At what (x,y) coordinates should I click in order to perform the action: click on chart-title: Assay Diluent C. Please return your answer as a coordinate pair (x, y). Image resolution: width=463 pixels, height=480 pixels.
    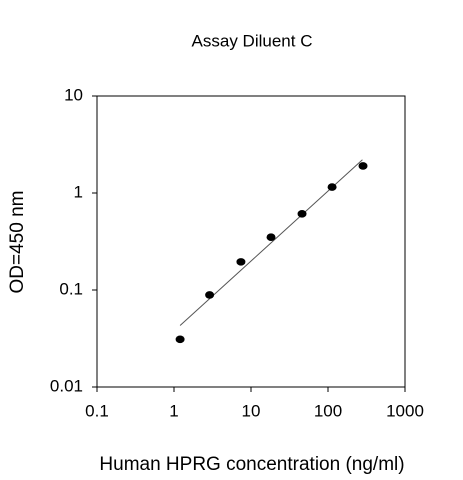
    Looking at the image, I should click on (252, 40).